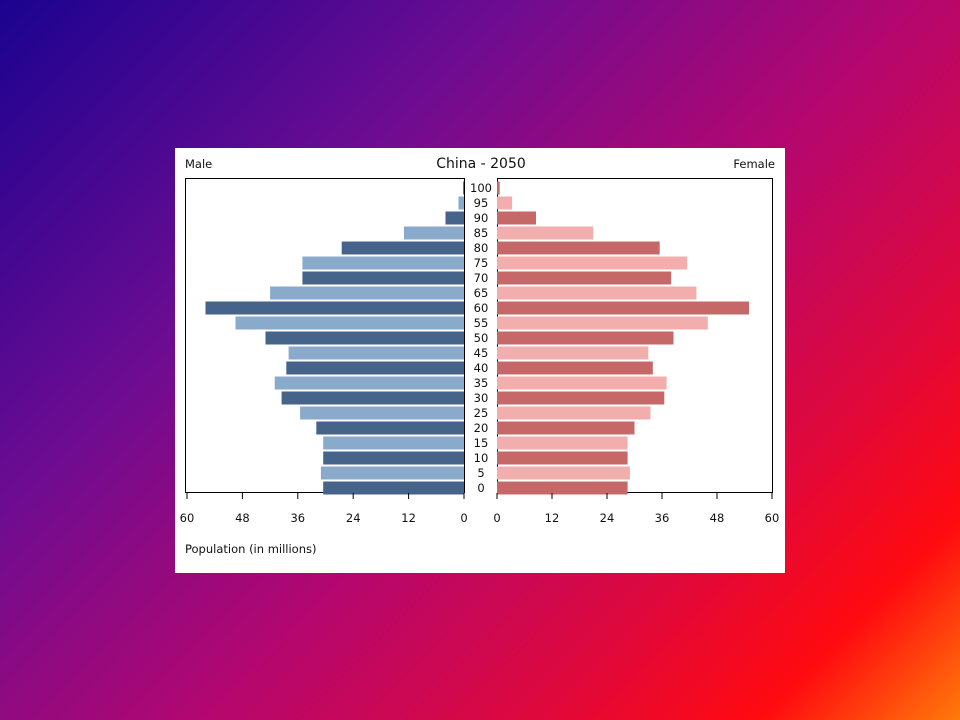  I want to click on female-tick-label-60: 60, so click(772, 518).